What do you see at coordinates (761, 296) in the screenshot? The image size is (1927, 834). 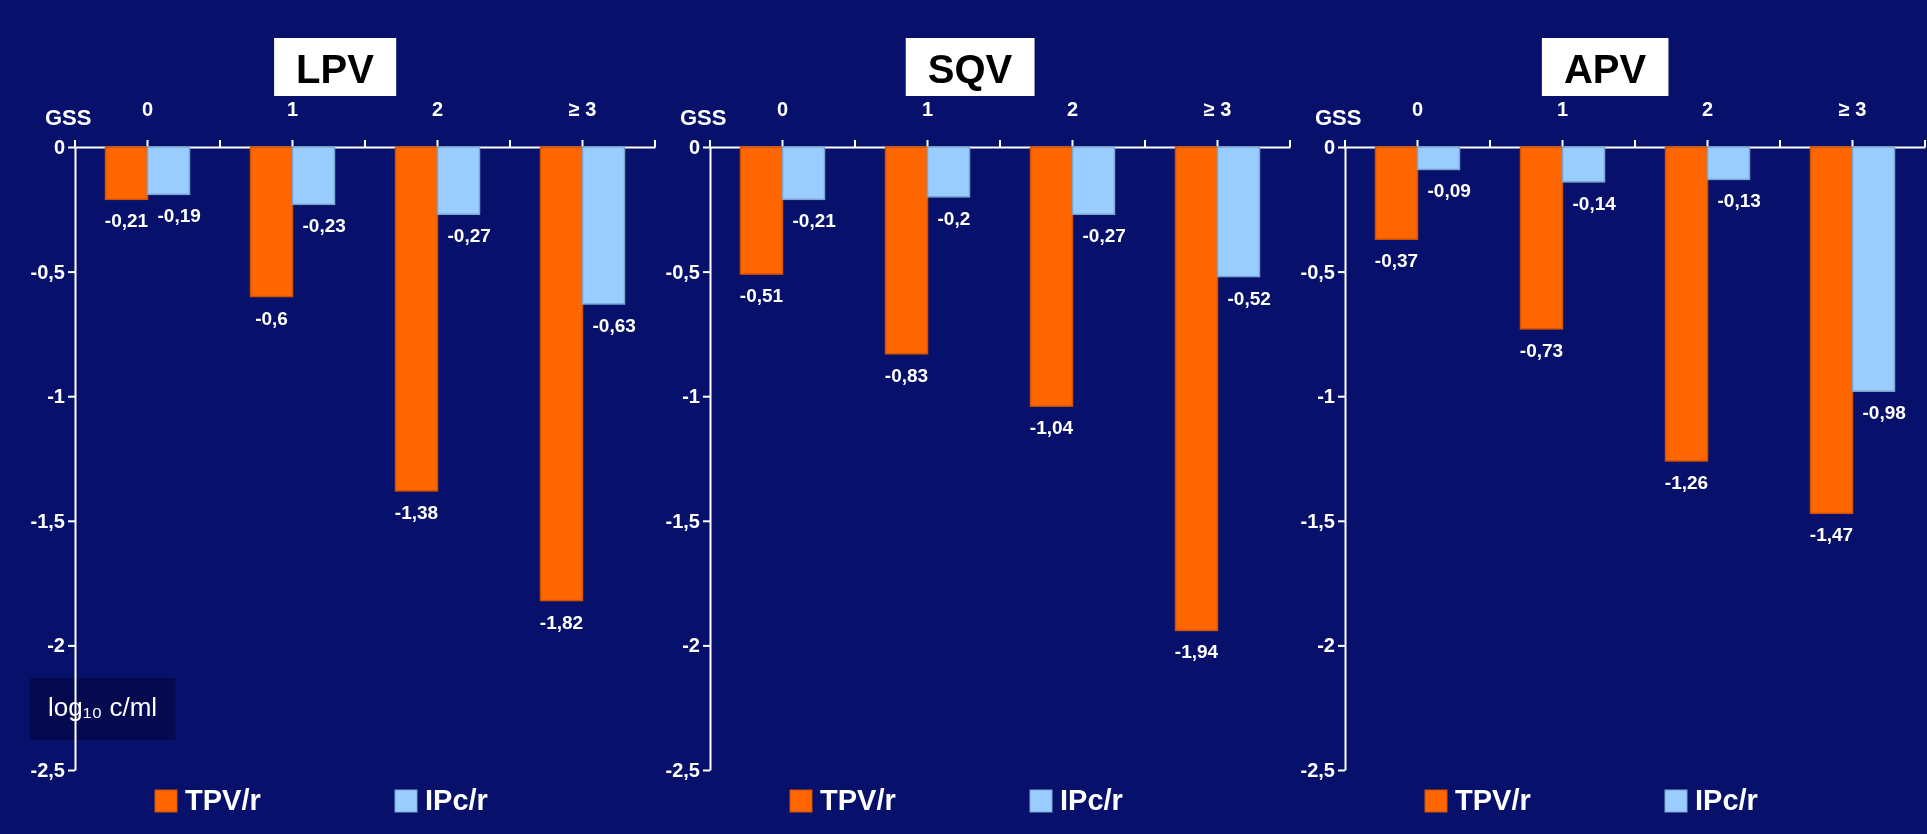 I see `data-label: -0,51` at bounding box center [761, 296].